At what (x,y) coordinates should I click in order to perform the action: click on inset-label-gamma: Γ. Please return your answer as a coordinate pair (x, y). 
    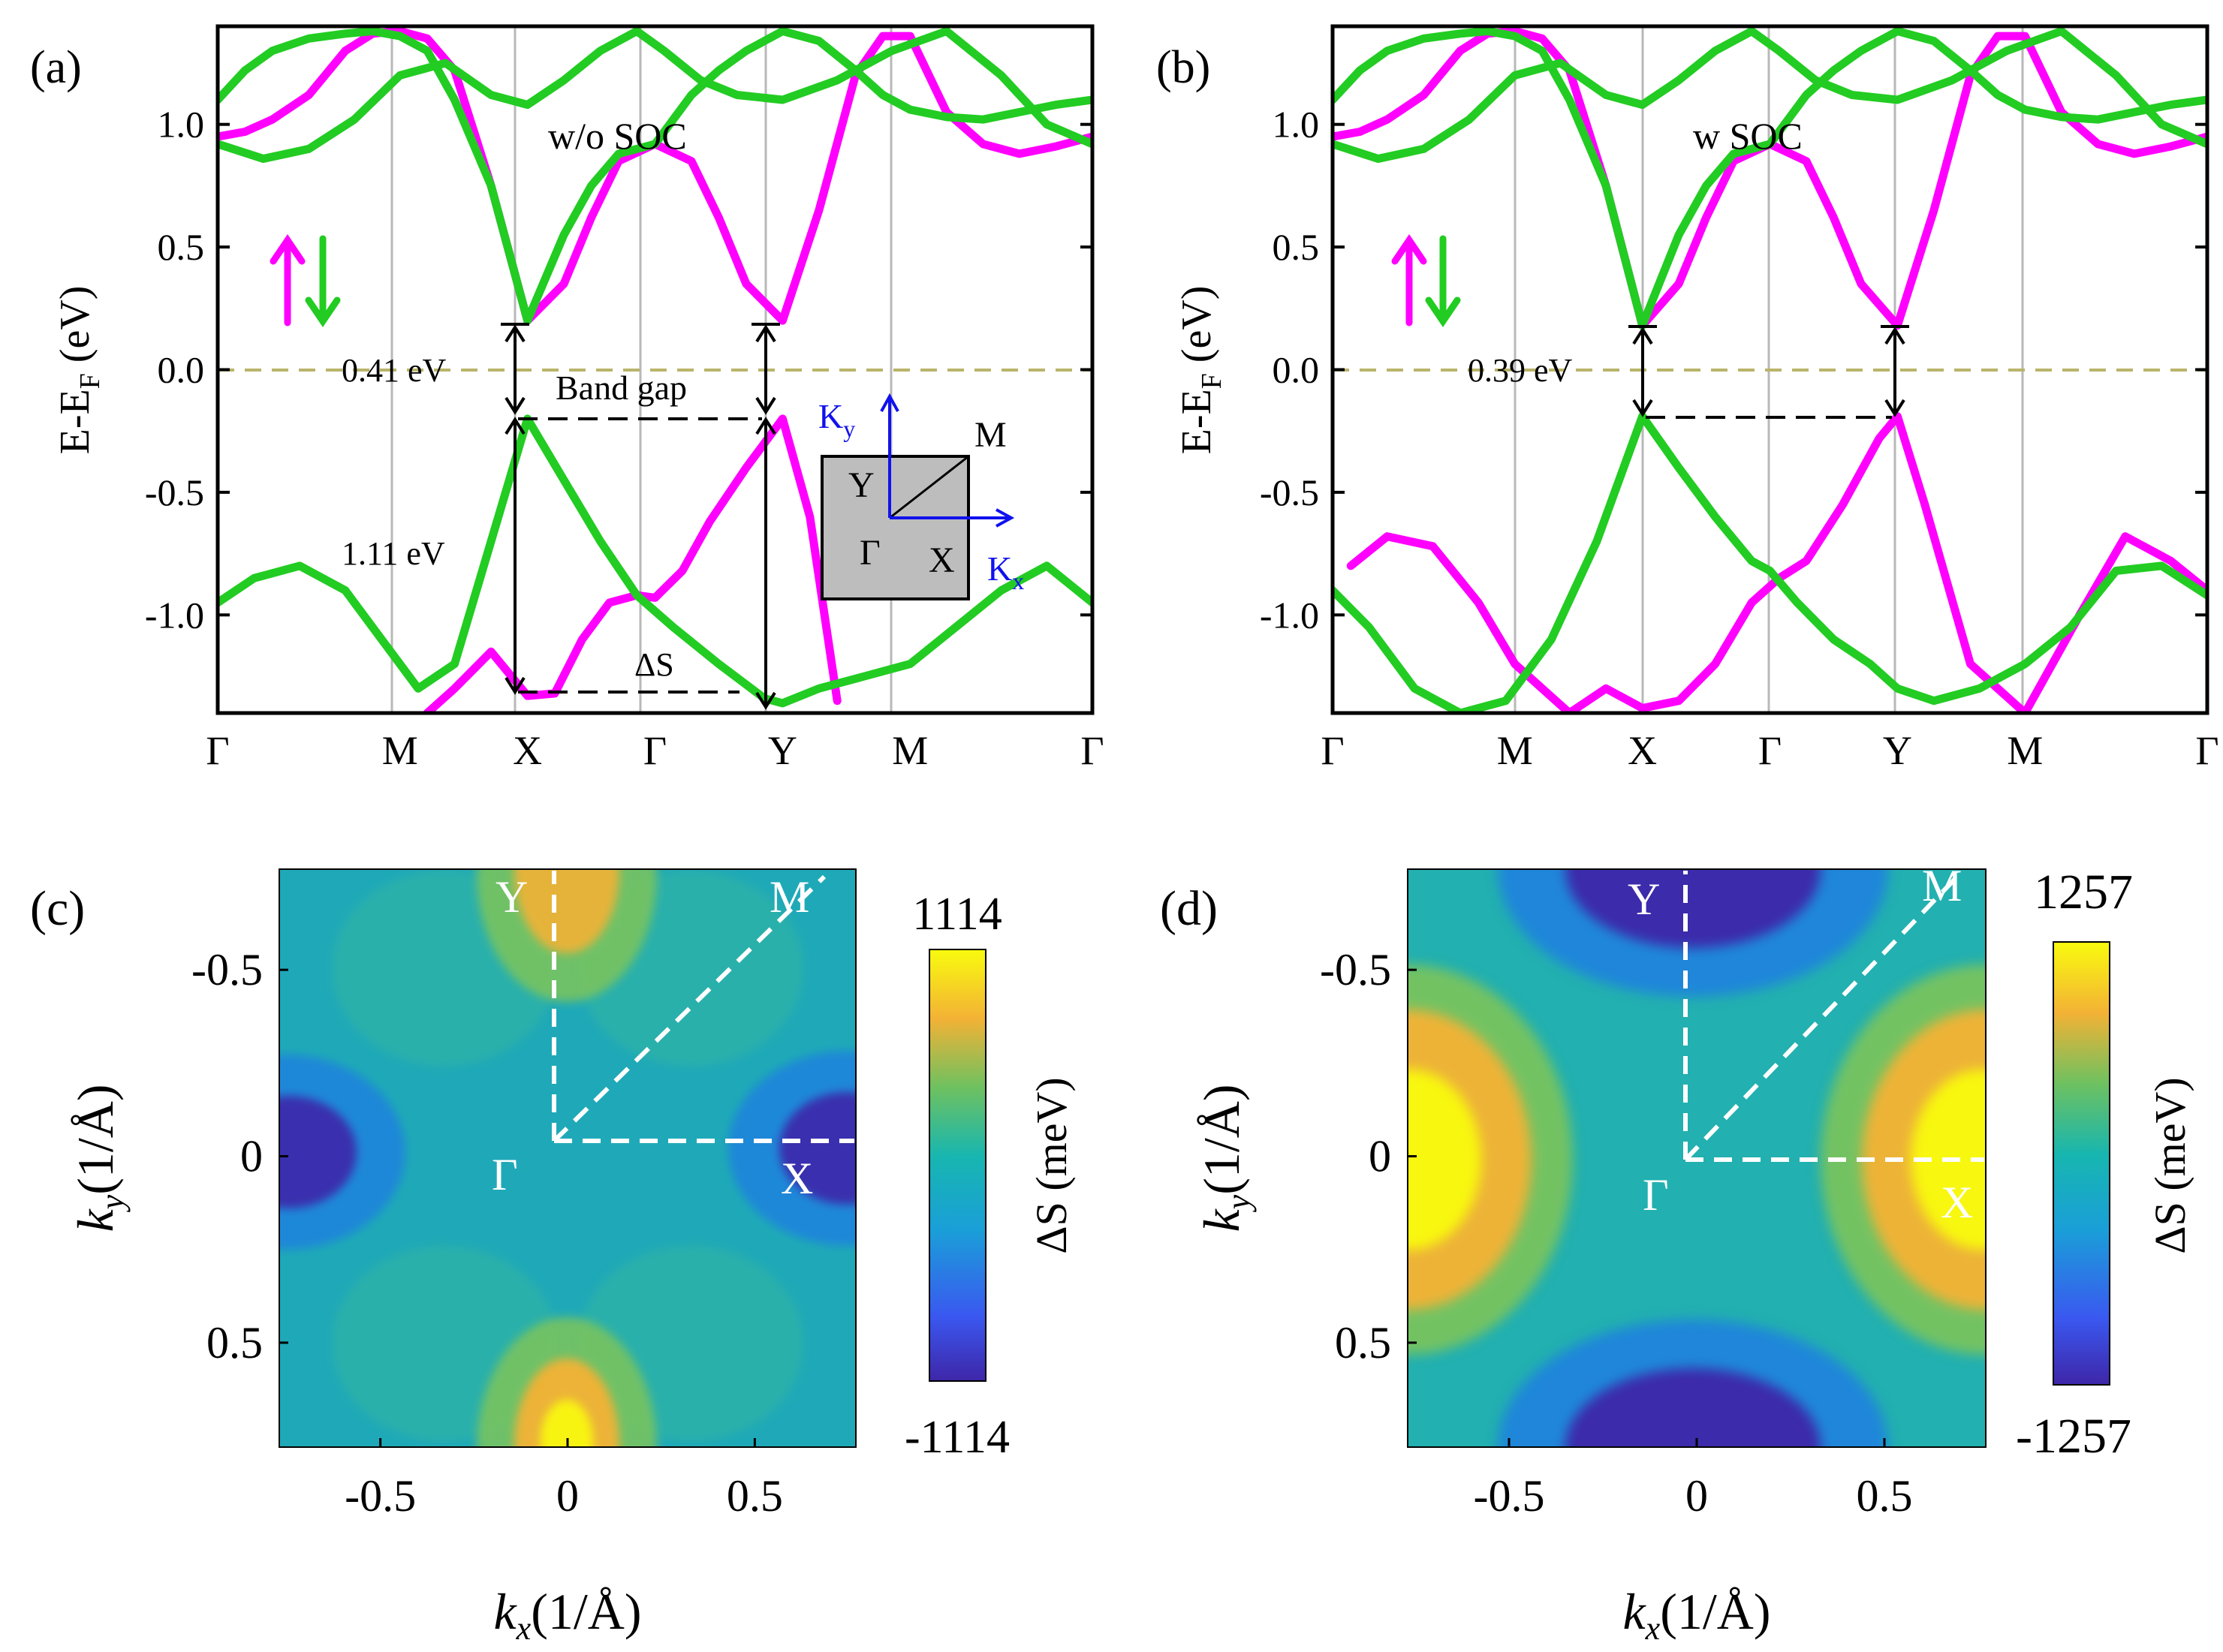
    Looking at the image, I should click on (871, 553).